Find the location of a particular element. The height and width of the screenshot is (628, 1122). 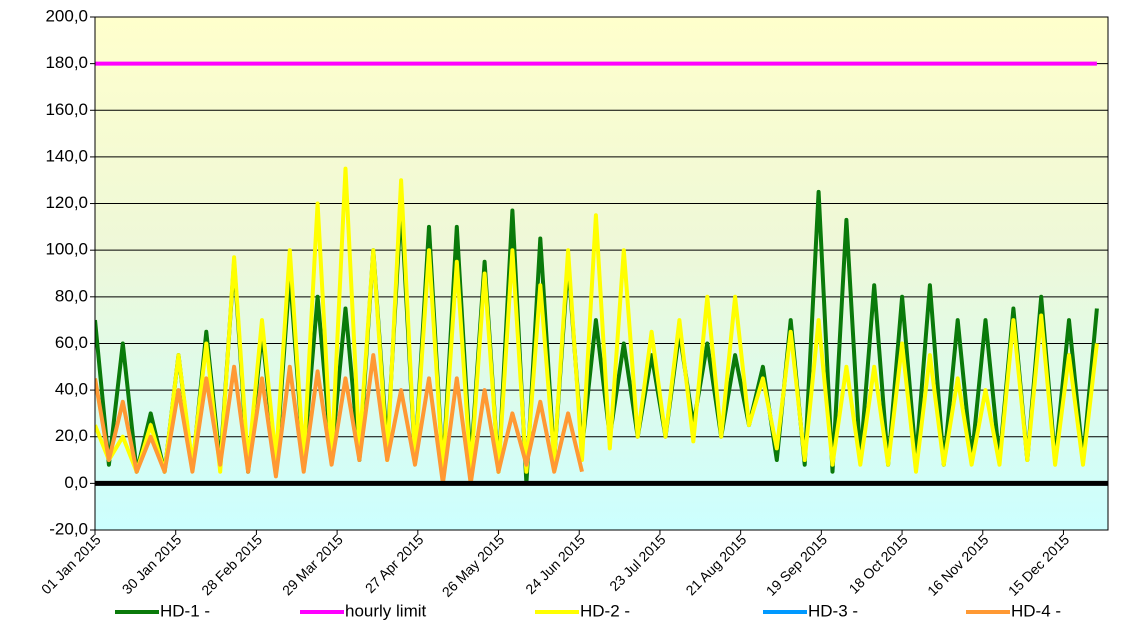

y-tick-label: 100,0 is located at coordinates (66, 249).